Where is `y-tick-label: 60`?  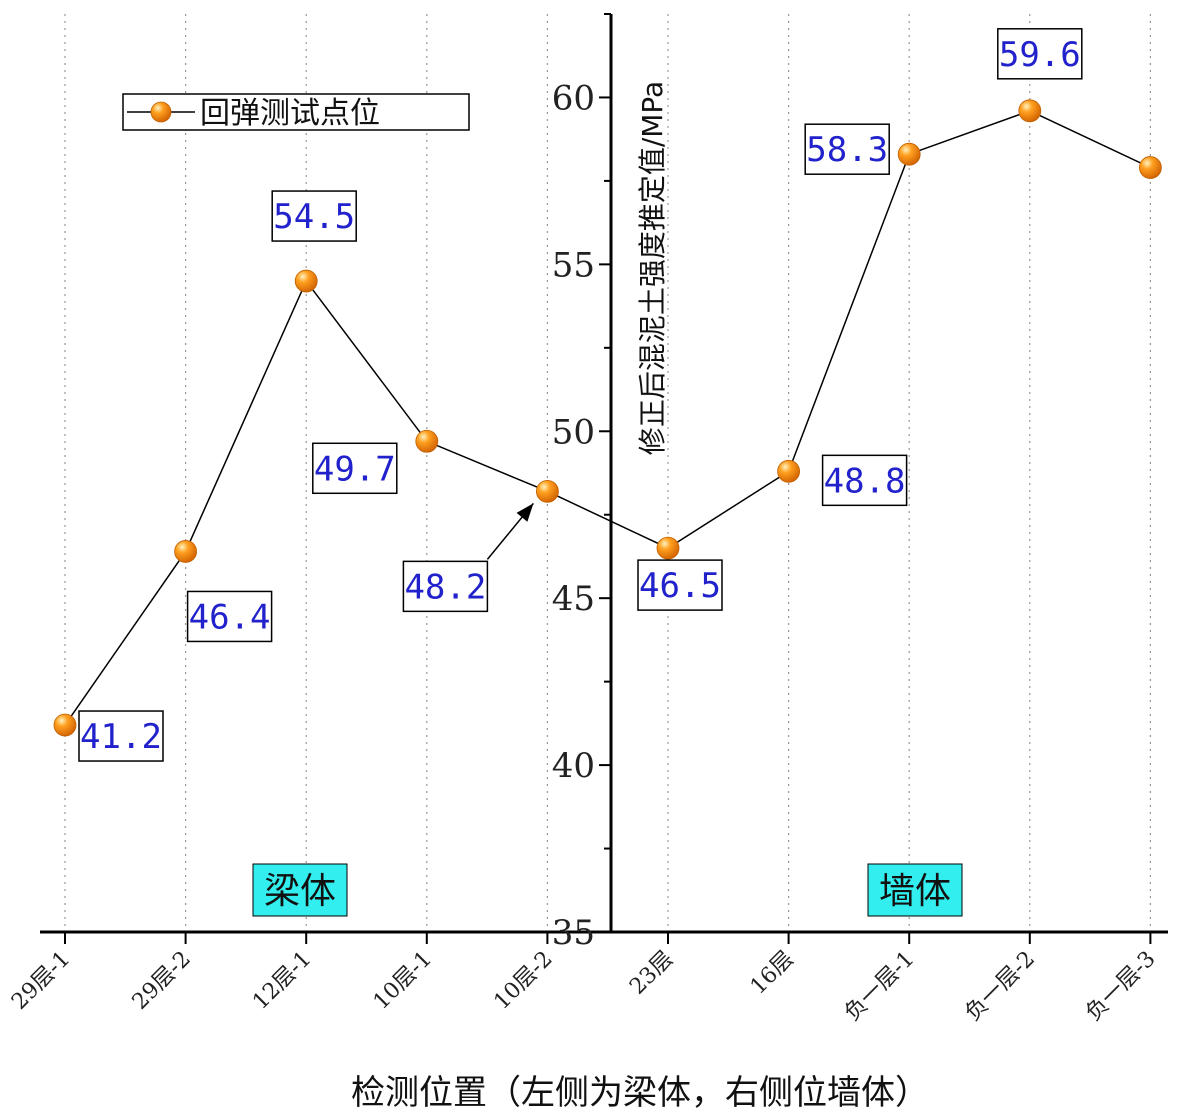 y-tick-label: 60 is located at coordinates (573, 98).